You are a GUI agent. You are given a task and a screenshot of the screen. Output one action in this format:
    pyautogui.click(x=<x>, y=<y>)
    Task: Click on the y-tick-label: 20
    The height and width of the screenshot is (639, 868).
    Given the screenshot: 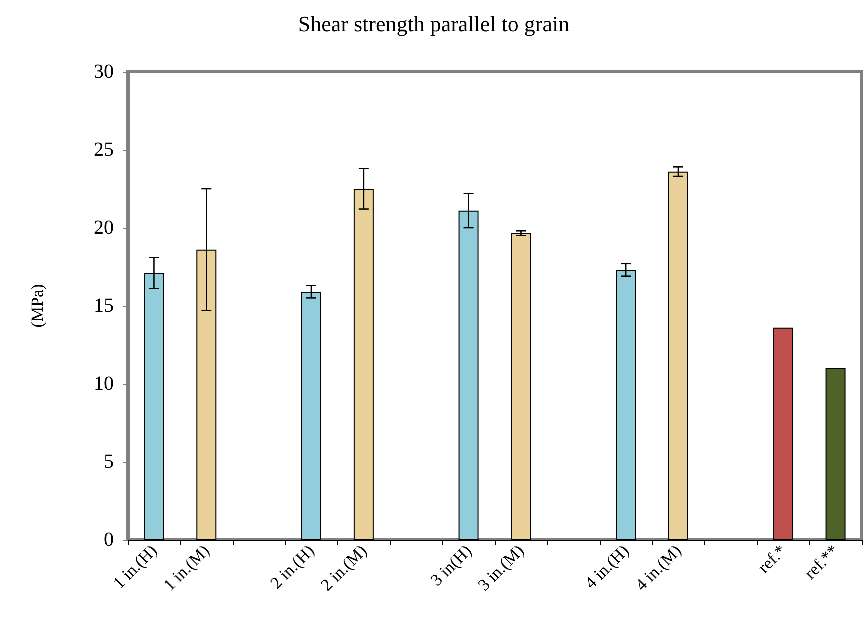 What is the action you would take?
    pyautogui.click(x=104, y=228)
    